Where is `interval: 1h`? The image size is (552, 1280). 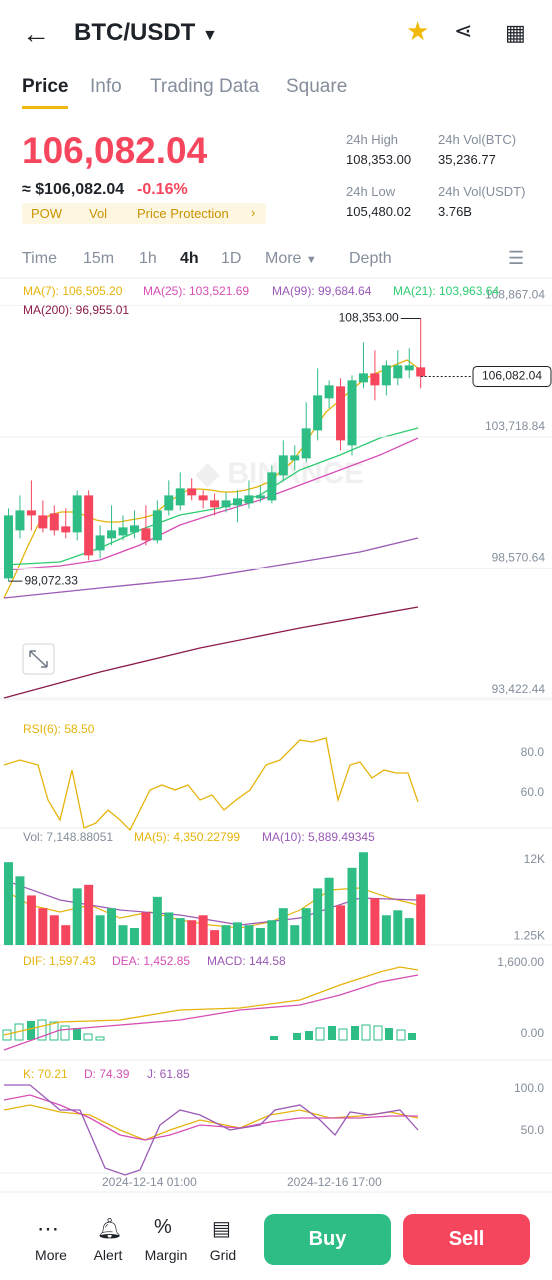
interval: 1h is located at coordinates (148, 258).